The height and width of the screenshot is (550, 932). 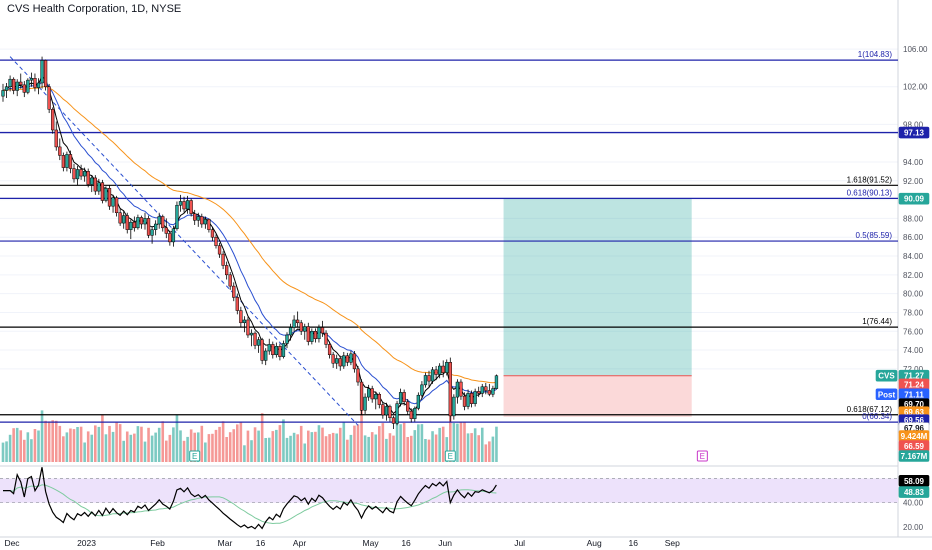 What do you see at coordinates (914, 384) in the screenshot?
I see `price-tag-text: 71.24` at bounding box center [914, 384].